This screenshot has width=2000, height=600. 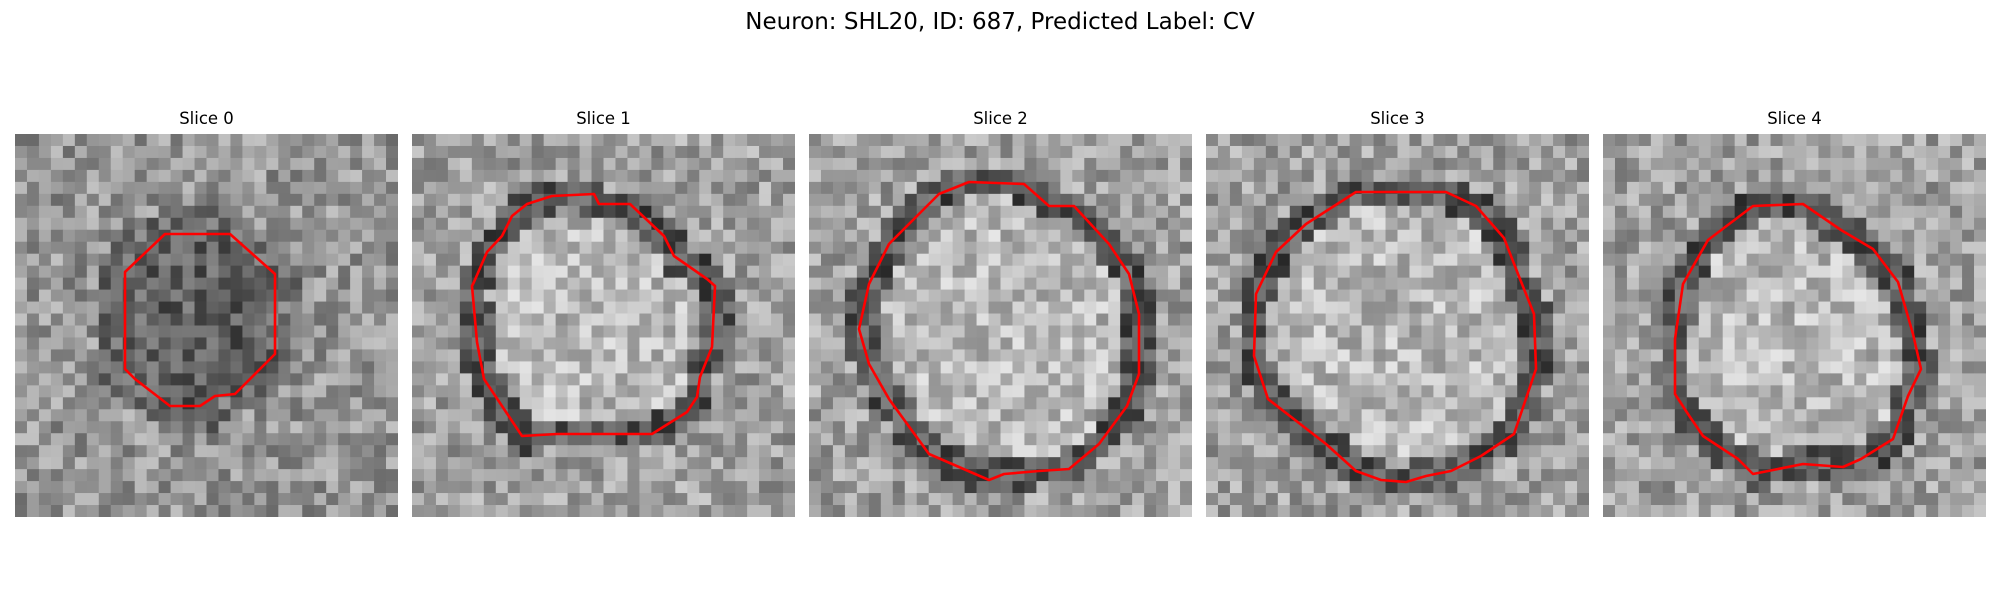 I want to click on slice-2-image, so click(x=1000, y=325).